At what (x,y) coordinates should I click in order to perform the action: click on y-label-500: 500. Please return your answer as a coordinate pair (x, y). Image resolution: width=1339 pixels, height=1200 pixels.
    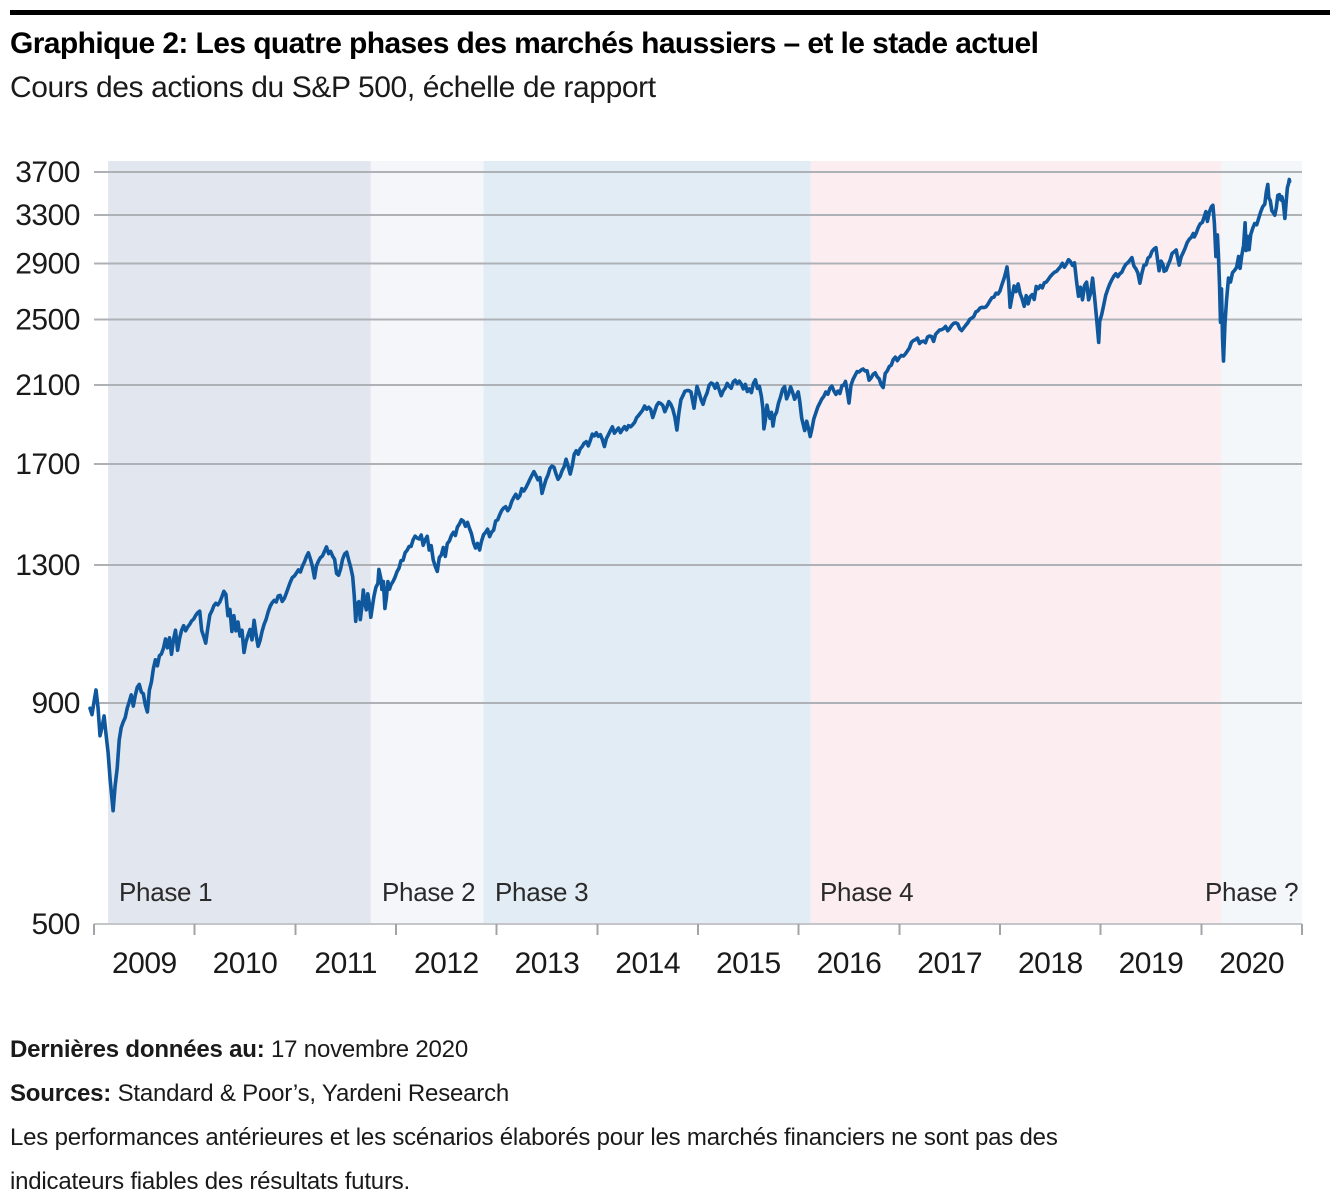
    Looking at the image, I should click on (55, 924).